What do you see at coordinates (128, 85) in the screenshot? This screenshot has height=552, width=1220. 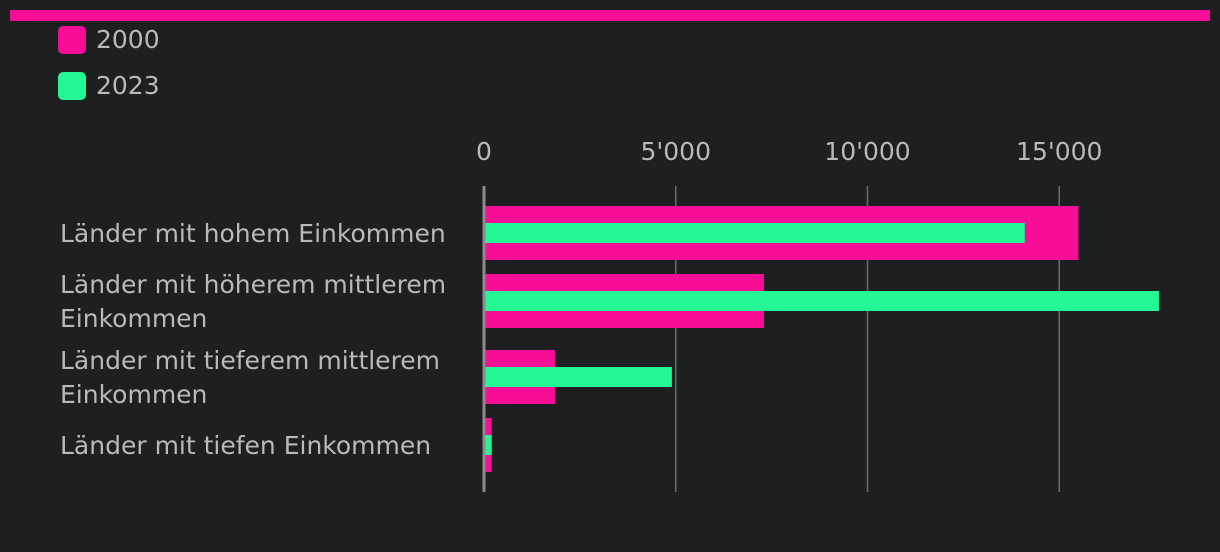 I see `legend-label-2023: 2023` at bounding box center [128, 85].